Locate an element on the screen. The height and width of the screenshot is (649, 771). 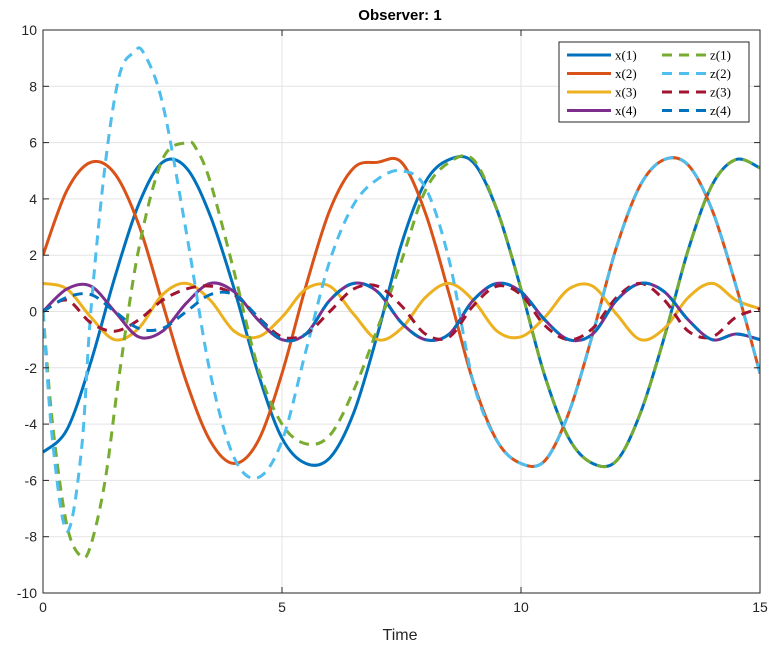
series-line-z4 is located at coordinates (401, 312).